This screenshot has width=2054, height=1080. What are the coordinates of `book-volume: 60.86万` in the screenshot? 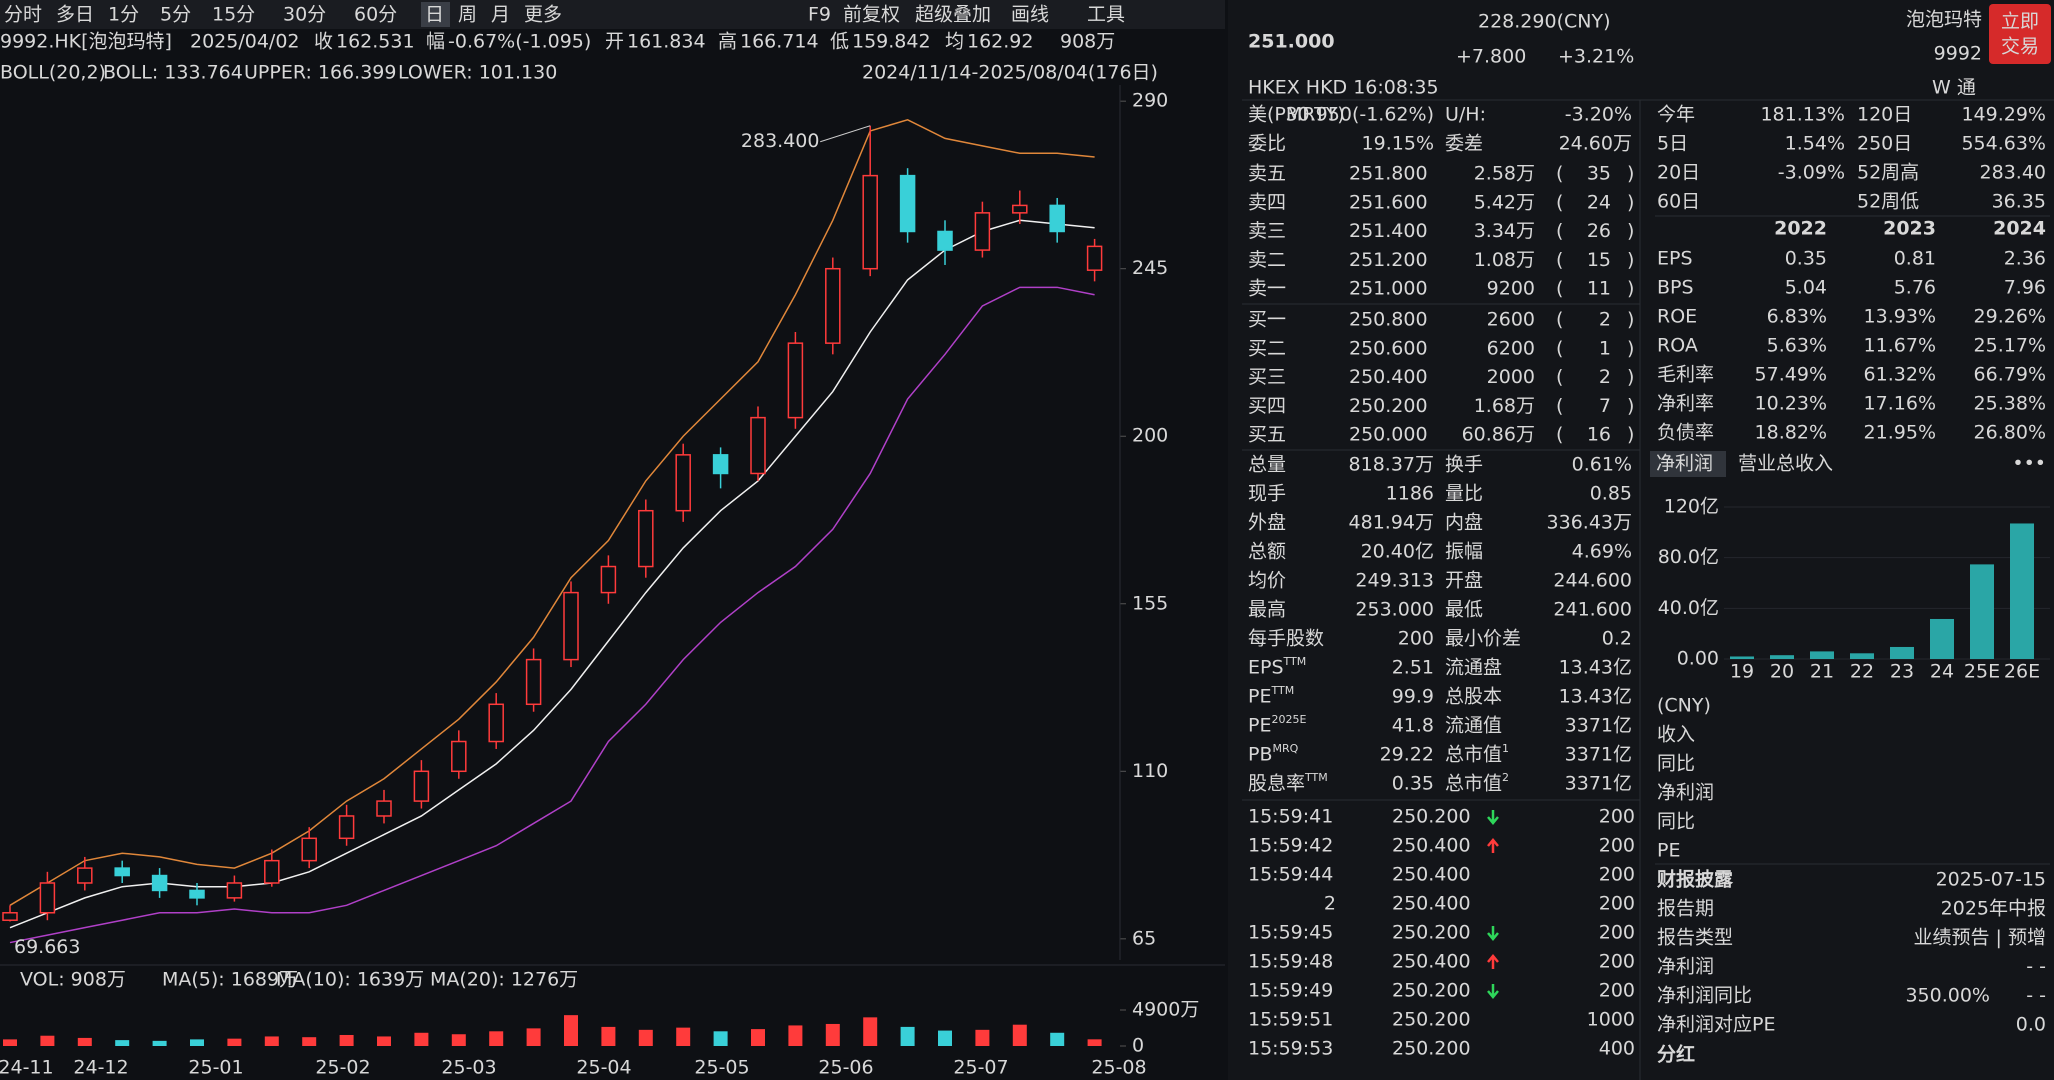 It's located at (1498, 435).